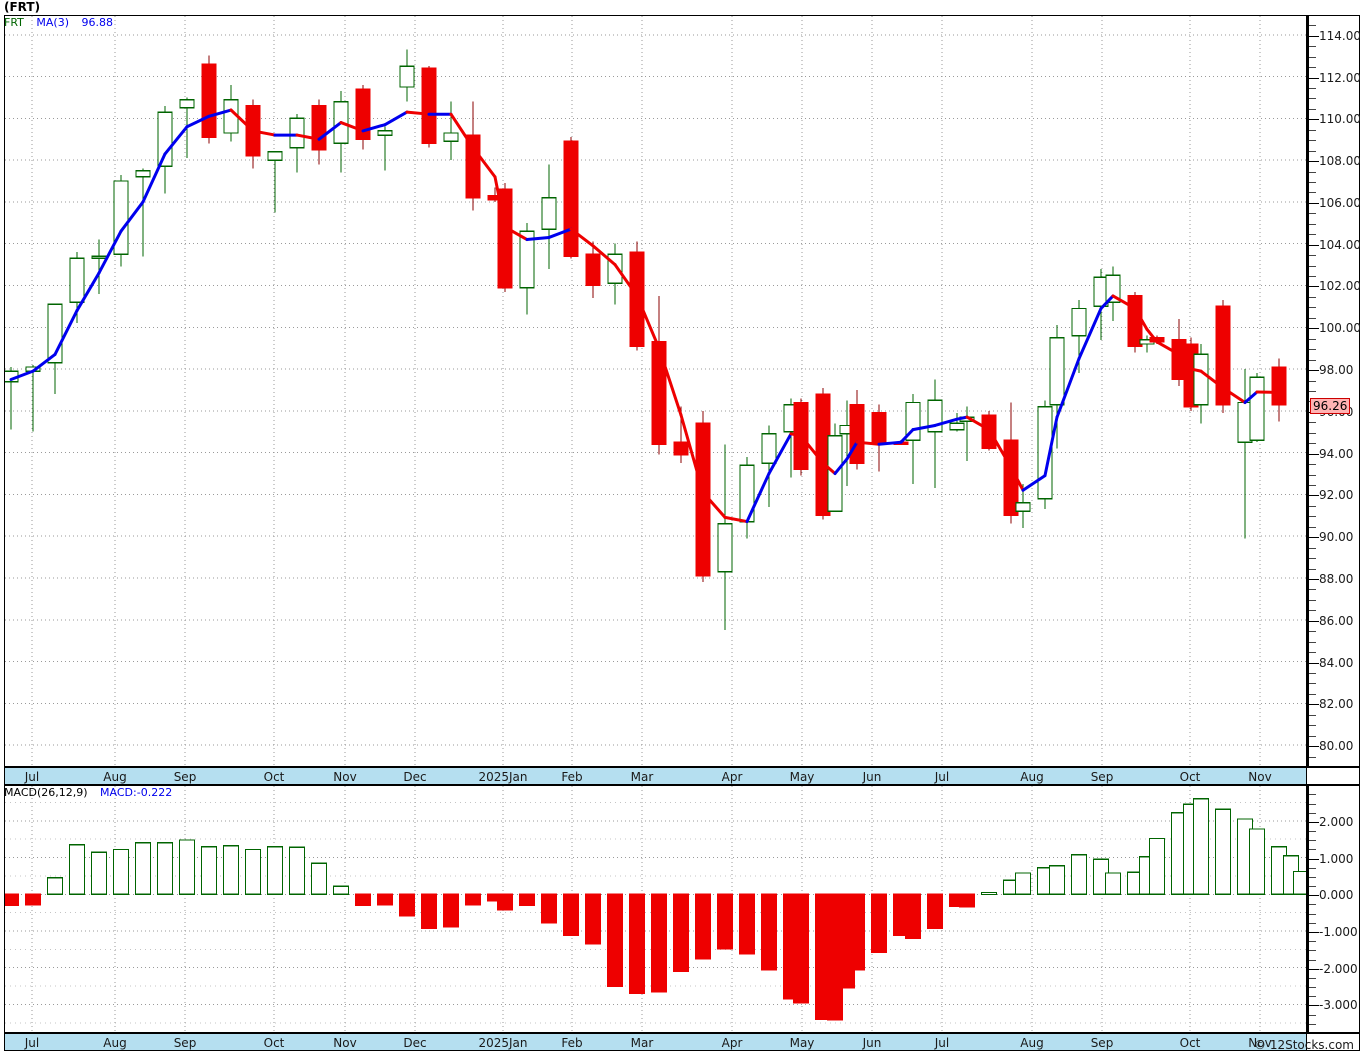 The width and height of the screenshot is (1360, 1056). I want to click on price-axis-label: 92.00, so click(1336, 495).